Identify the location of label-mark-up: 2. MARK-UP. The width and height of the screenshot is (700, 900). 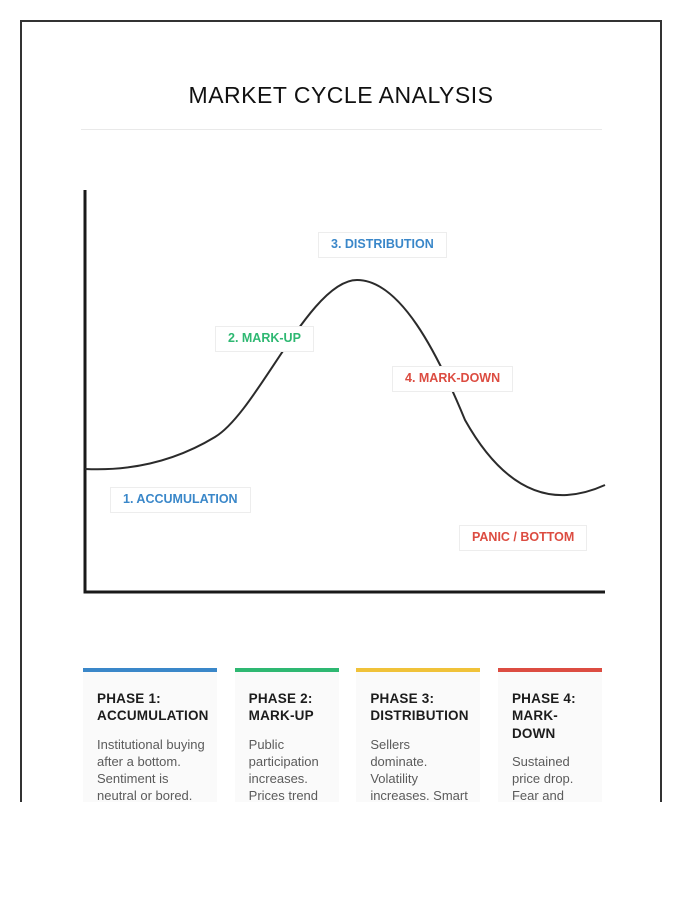
(264, 339).